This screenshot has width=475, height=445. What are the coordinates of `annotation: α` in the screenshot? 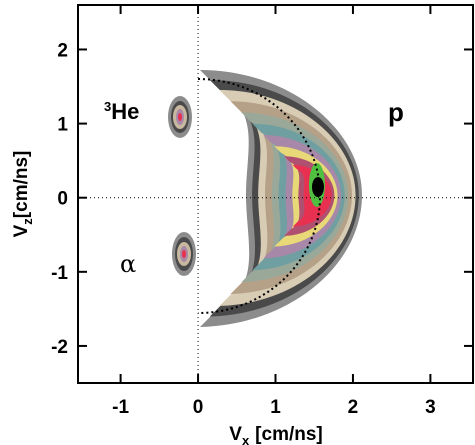 It's located at (128, 264).